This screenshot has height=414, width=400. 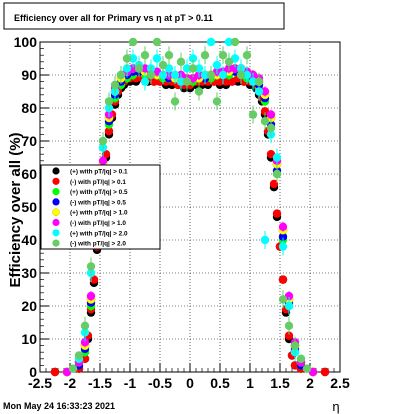 What do you see at coordinates (99, 192) in the screenshot?
I see `legend-label: (+) with pT/|q| > 0.5` at bounding box center [99, 192].